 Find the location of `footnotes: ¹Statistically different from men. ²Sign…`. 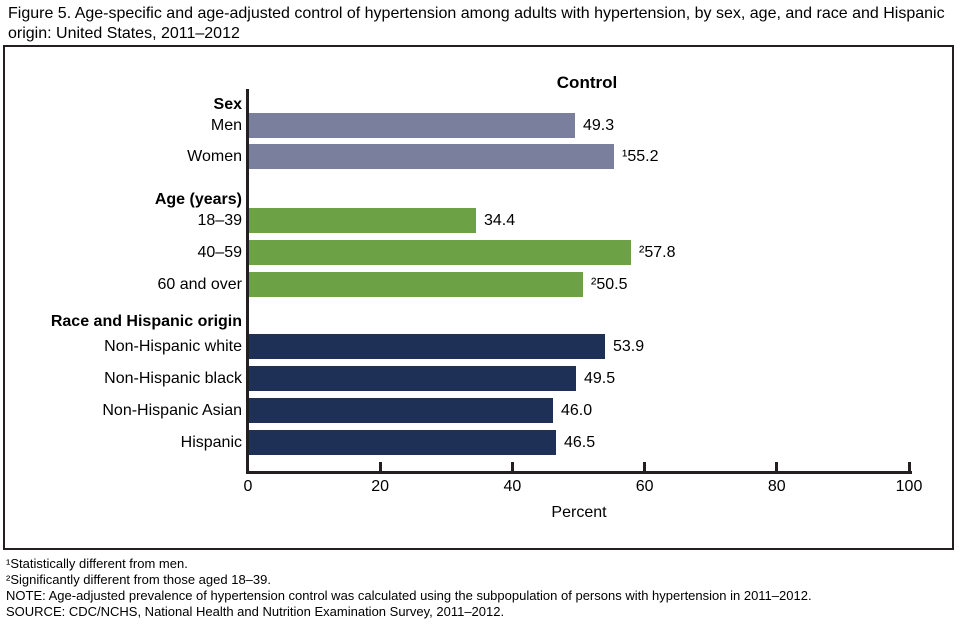

footnotes: ¹Statistically different from men. ²Sign… is located at coordinates (409, 588).